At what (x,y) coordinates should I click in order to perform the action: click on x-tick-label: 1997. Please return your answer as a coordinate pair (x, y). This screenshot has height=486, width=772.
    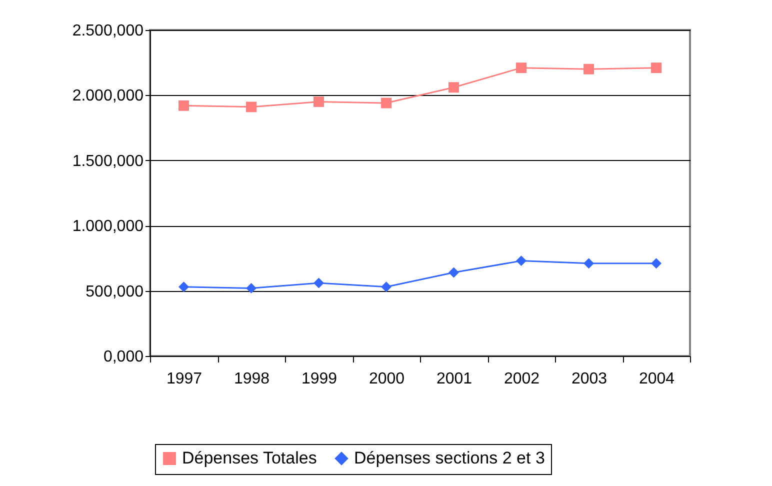
    Looking at the image, I should click on (184, 379).